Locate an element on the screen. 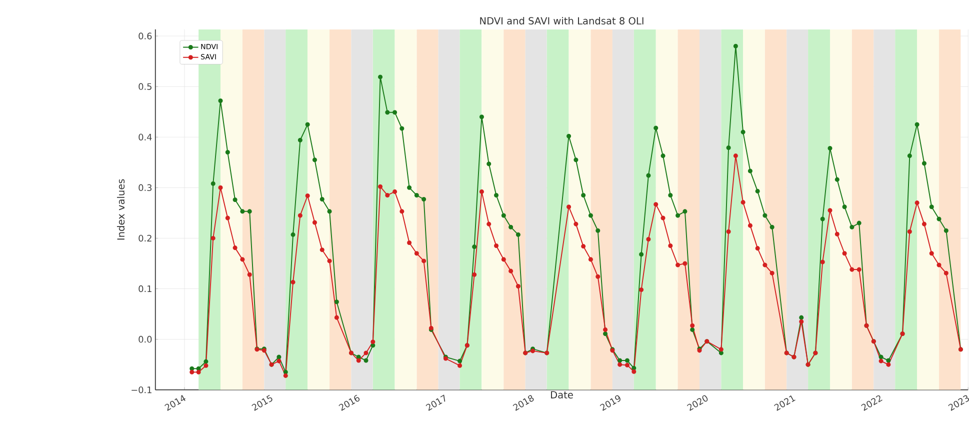  y-axis-title: Index values is located at coordinates (120, 209).